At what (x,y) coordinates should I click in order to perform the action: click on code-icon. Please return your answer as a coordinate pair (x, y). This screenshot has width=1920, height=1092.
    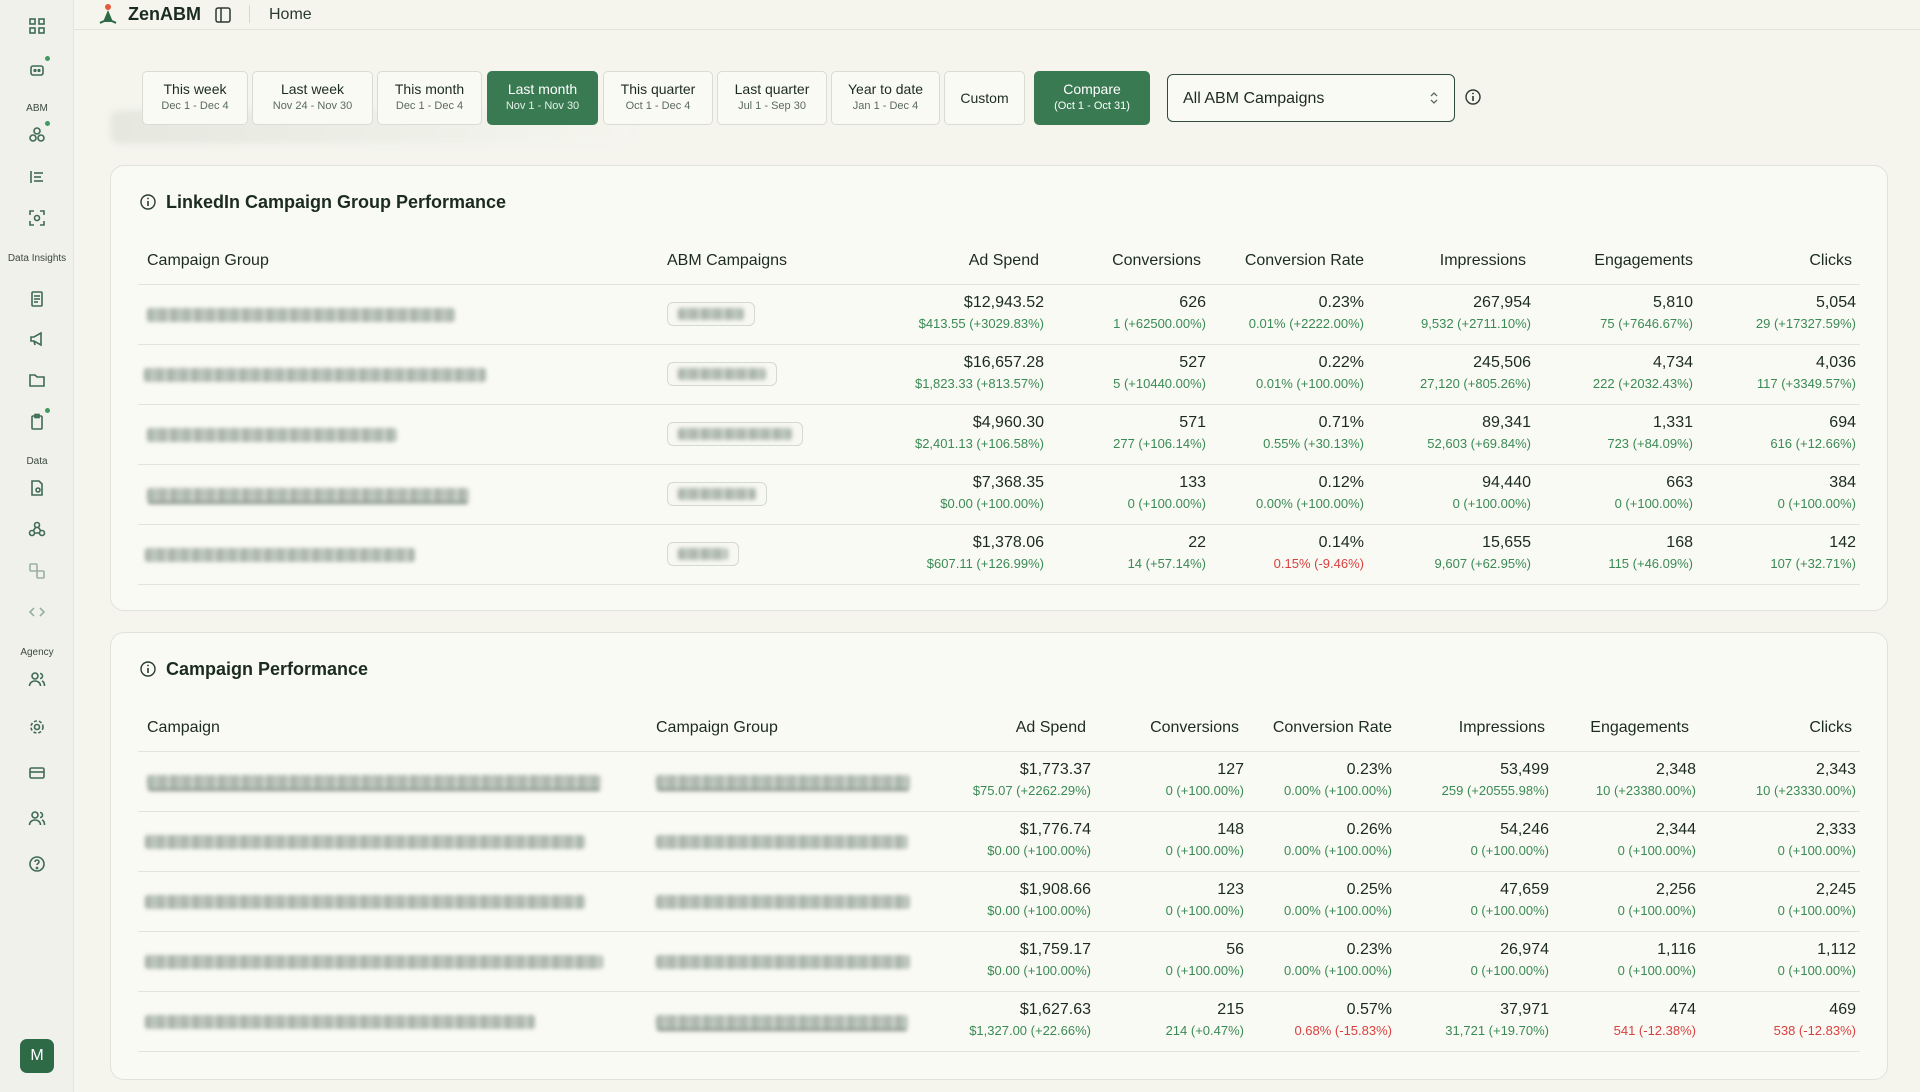
    Looking at the image, I should click on (37, 612).